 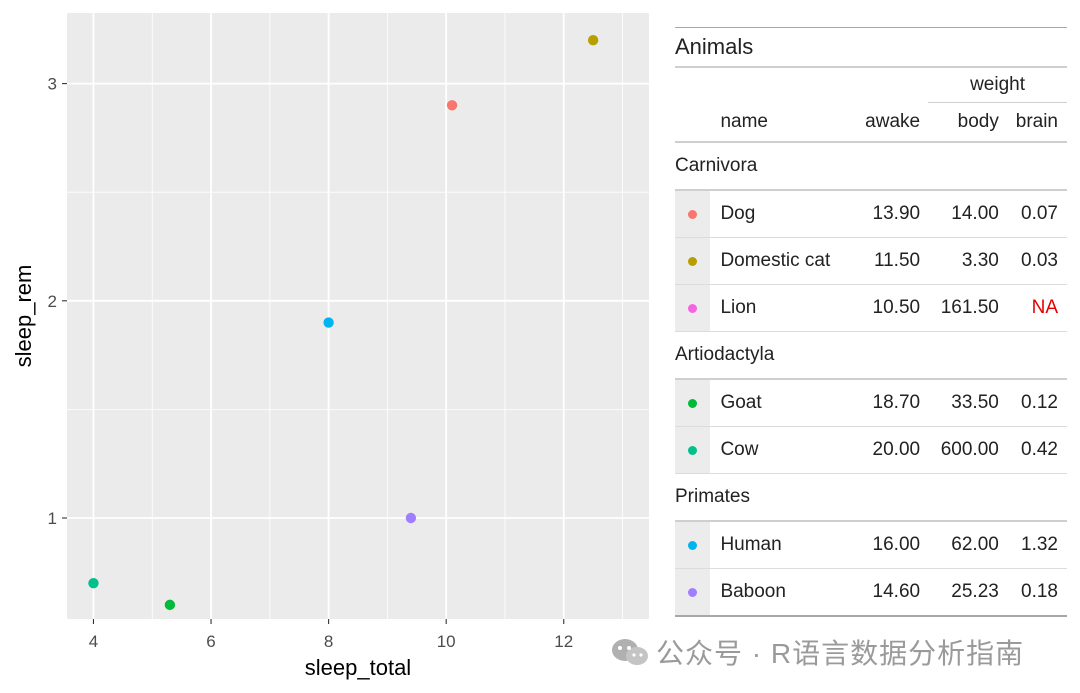 I want to click on table-row: Goat 18.70 33.50 0.12, so click(x=871, y=403).